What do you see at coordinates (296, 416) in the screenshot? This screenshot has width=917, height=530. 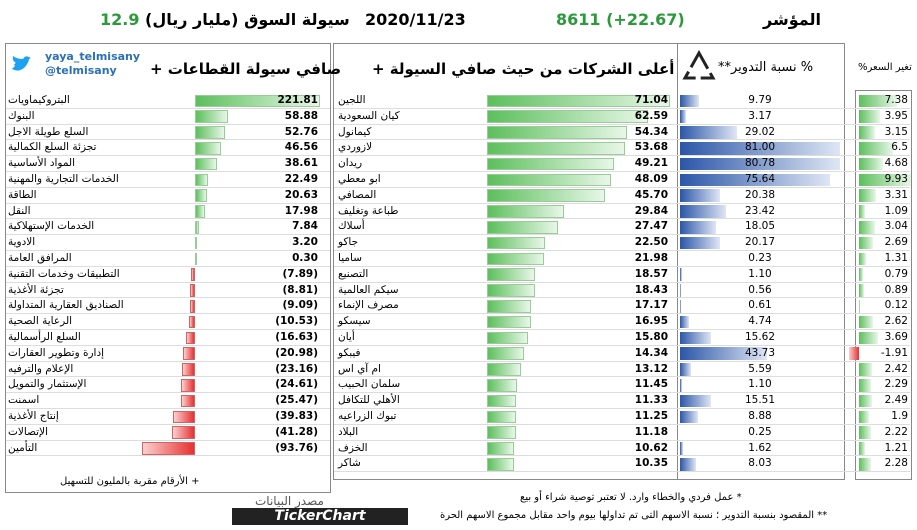 I see `sector-value: (39.83)` at bounding box center [296, 416].